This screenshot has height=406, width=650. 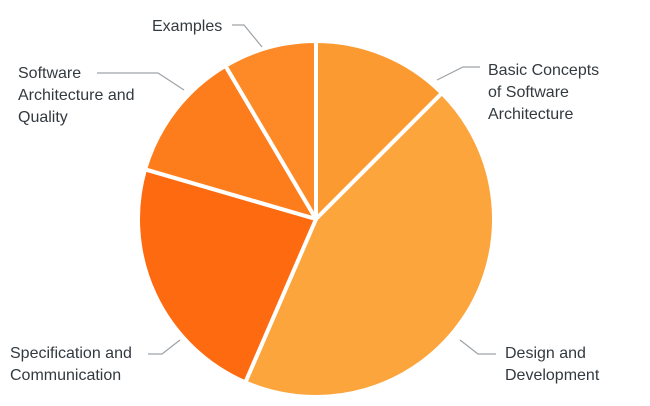 I want to click on slice-label-4-line-0: Examples, so click(x=187, y=26).